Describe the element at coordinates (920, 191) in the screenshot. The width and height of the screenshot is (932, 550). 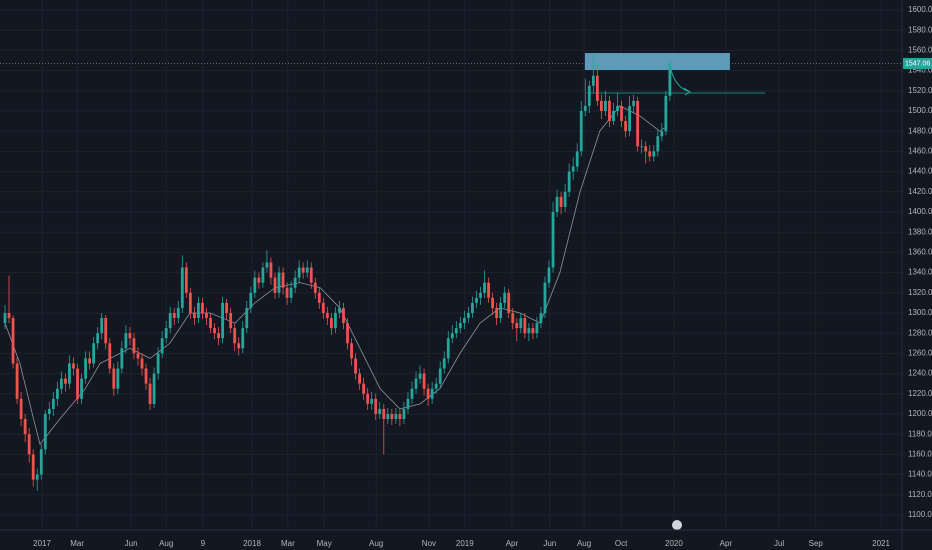
I see `y-tick-label: 1420.00` at that location.